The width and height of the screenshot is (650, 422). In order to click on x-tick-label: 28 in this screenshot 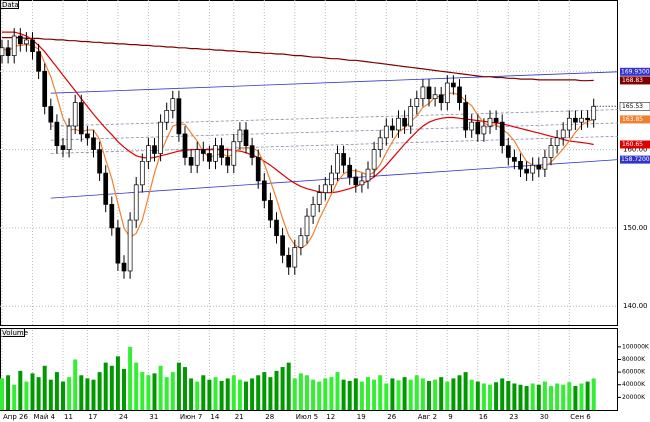, I will do `click(269, 417)`.